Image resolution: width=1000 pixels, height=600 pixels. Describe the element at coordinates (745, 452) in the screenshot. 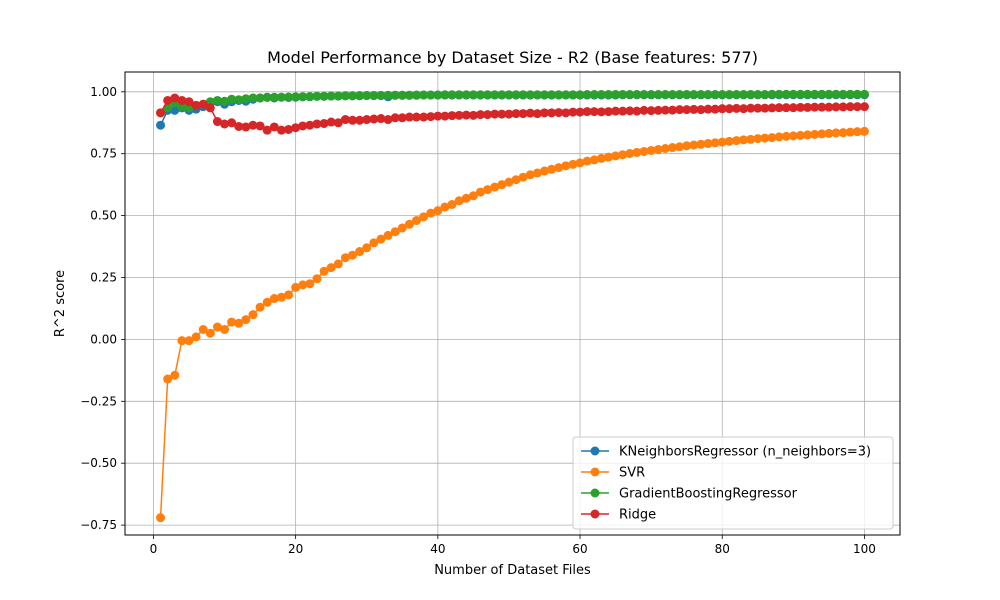

I see `legend-label: KNeighborsRegressor (n_neighbors=3)` at that location.